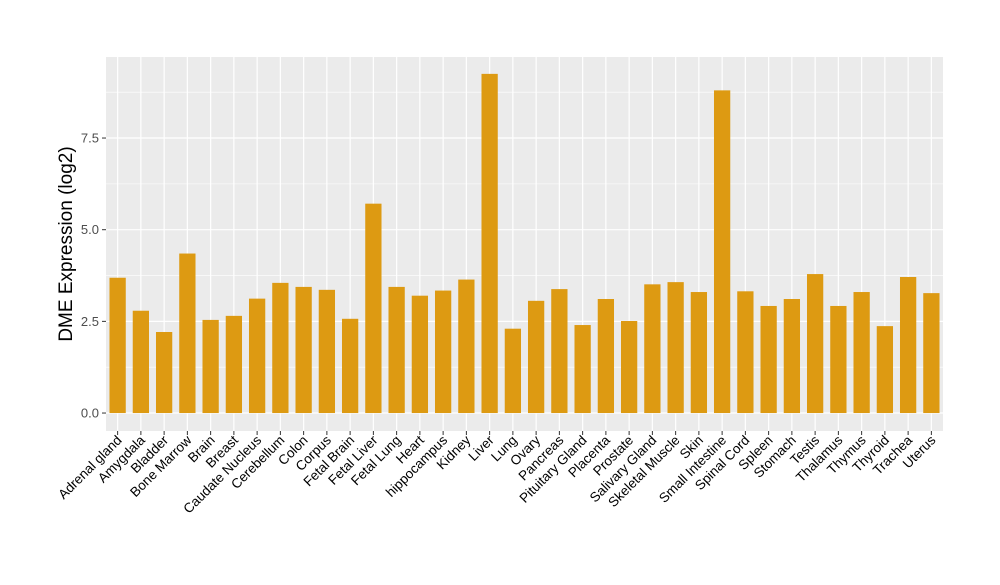  What do you see at coordinates (327, 351) in the screenshot?
I see `bar-corpus` at bounding box center [327, 351].